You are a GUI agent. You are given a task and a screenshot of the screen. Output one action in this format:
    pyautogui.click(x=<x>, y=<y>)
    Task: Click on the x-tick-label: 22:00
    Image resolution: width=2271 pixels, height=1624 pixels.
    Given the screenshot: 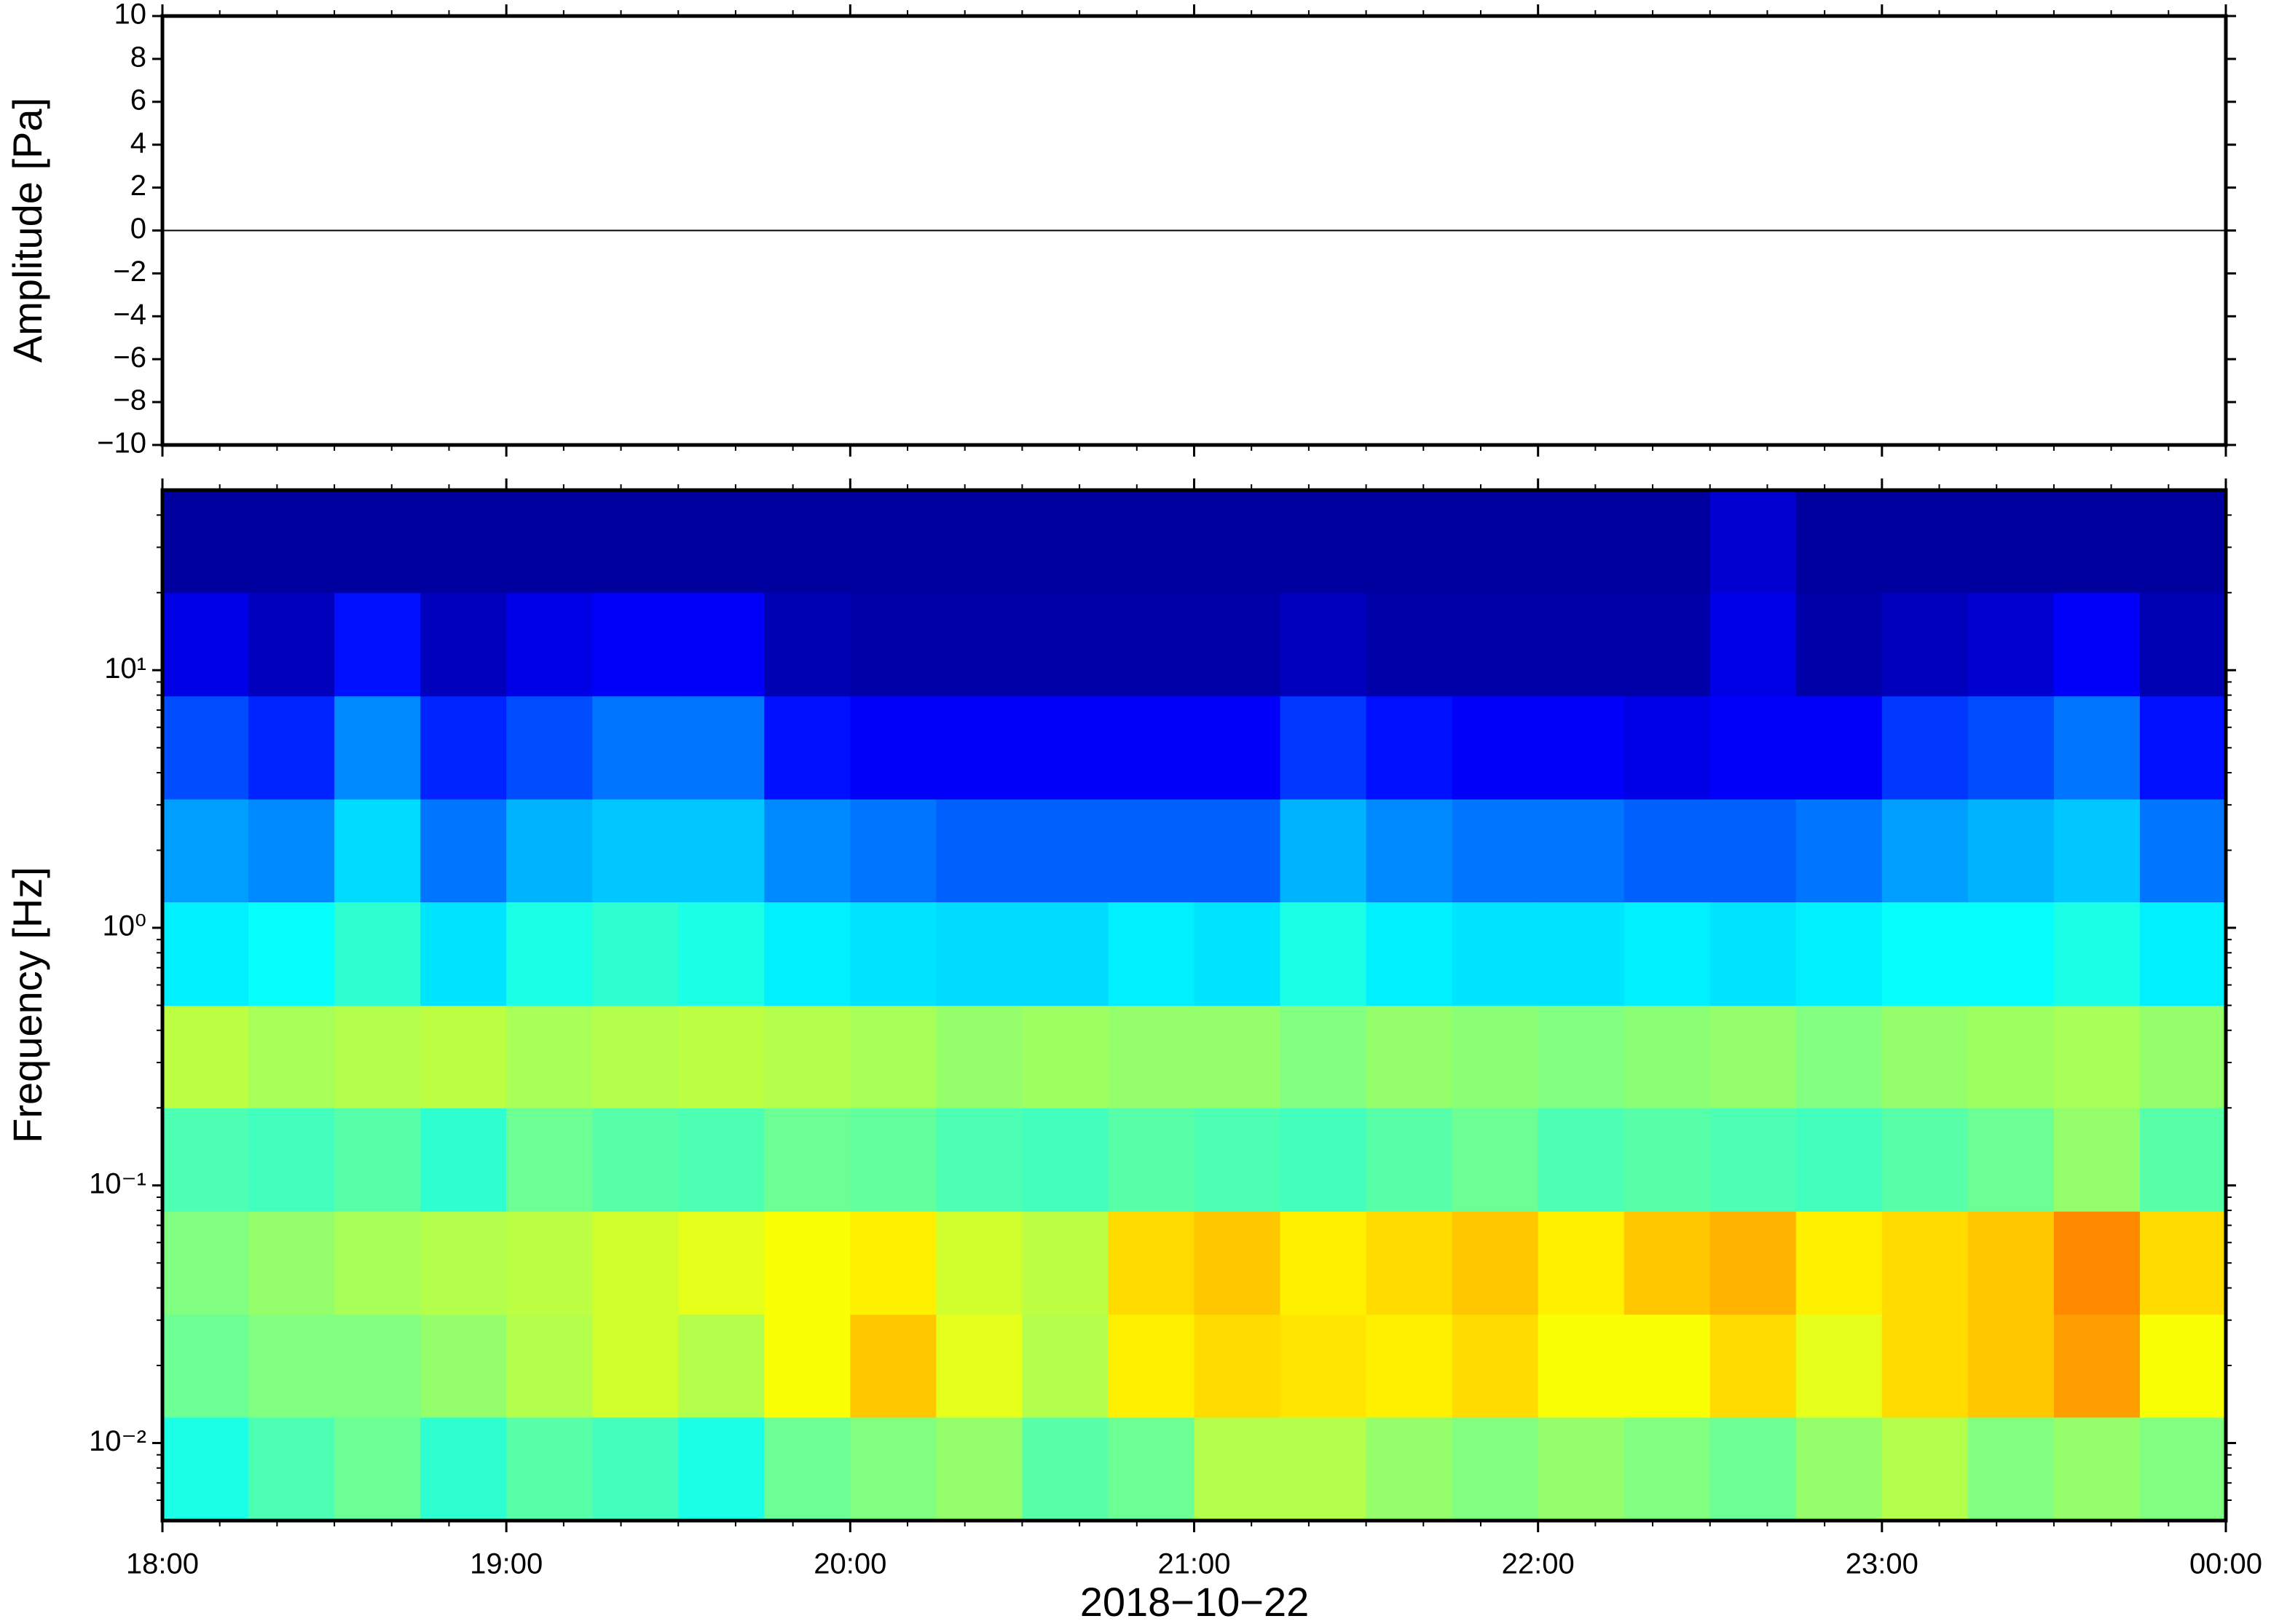 What is the action you would take?
    pyautogui.click(x=1538, y=1564)
    